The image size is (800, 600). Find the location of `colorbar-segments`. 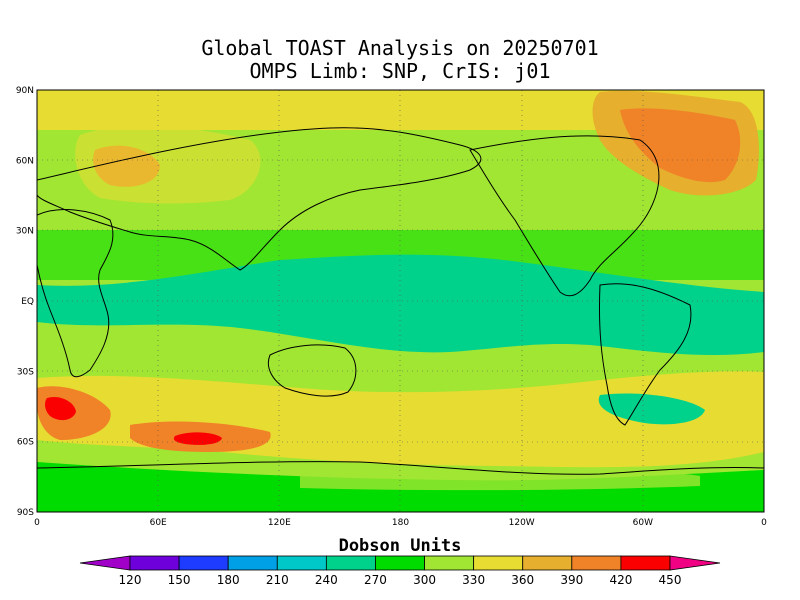

colorbar-segments is located at coordinates (400, 563).